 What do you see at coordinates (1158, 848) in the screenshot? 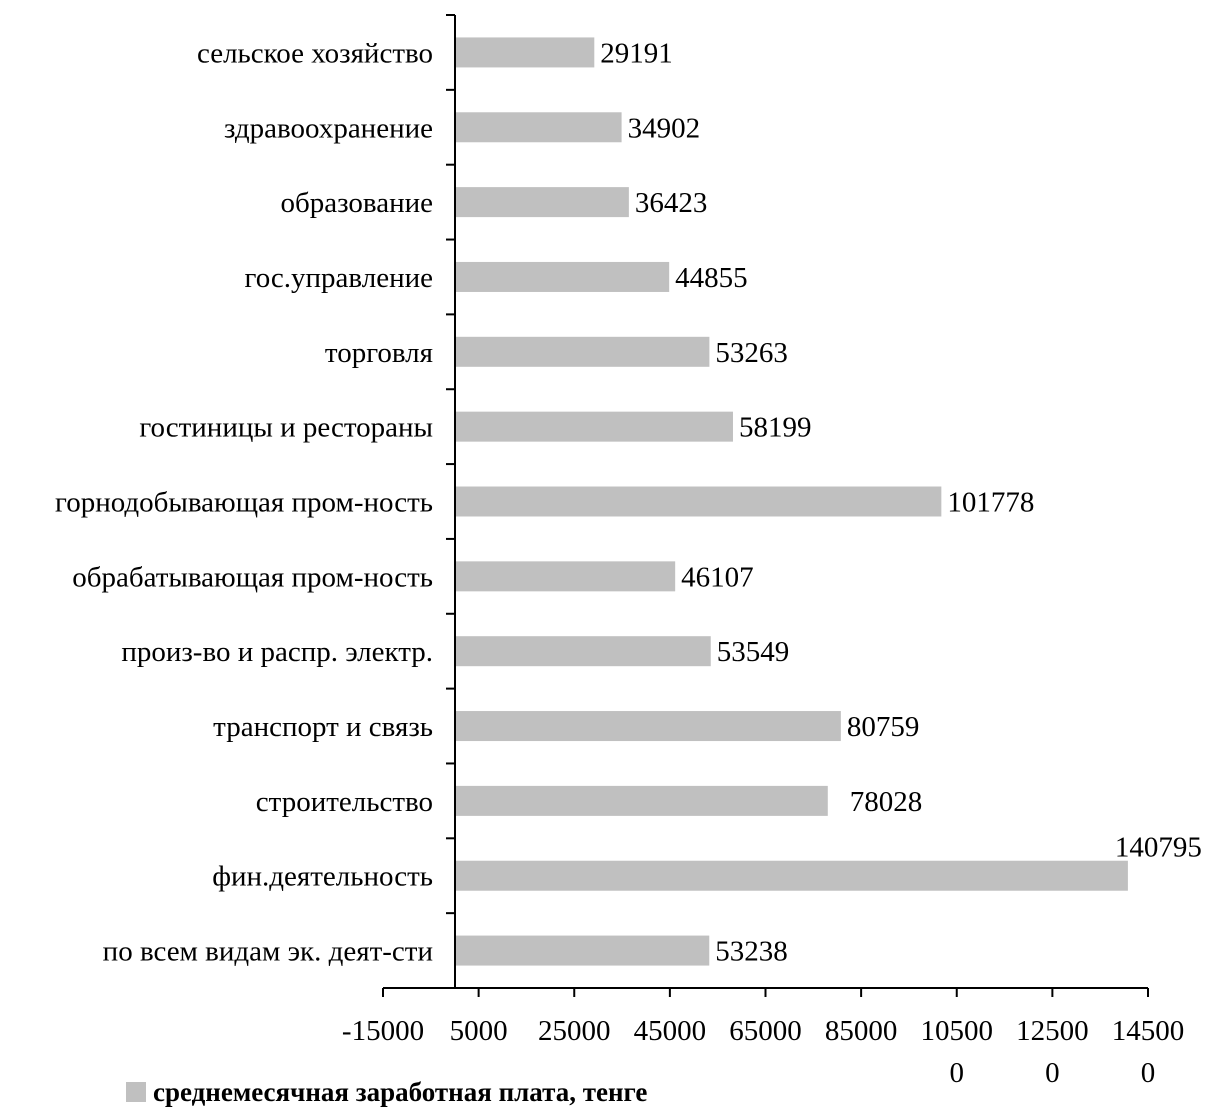
I see `value-label: 140795` at bounding box center [1158, 848].